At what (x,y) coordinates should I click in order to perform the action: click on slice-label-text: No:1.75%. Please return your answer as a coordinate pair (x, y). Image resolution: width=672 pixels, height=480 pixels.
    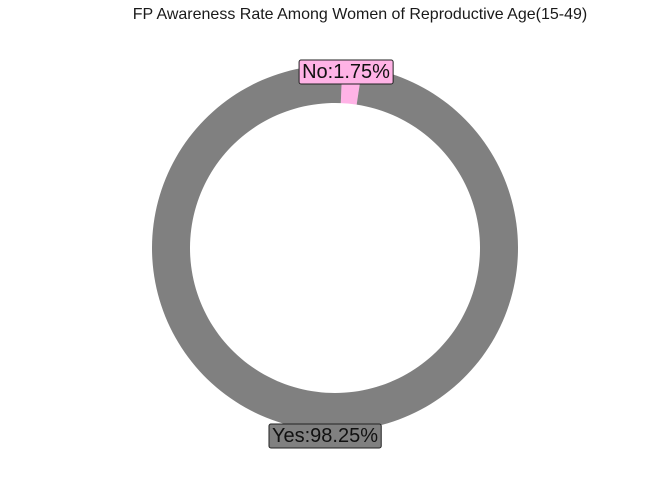
    Looking at the image, I should click on (346, 72).